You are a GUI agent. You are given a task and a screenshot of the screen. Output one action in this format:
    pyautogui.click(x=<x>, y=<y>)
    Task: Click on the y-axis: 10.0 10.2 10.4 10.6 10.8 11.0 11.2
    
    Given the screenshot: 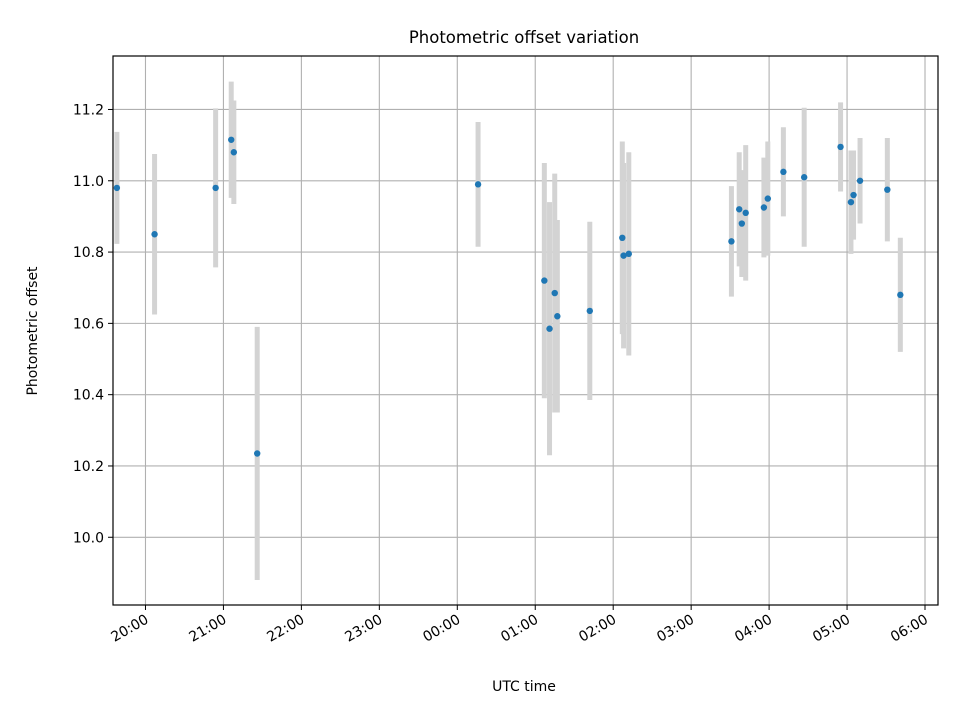 What is the action you would take?
    pyautogui.click(x=93, y=324)
    